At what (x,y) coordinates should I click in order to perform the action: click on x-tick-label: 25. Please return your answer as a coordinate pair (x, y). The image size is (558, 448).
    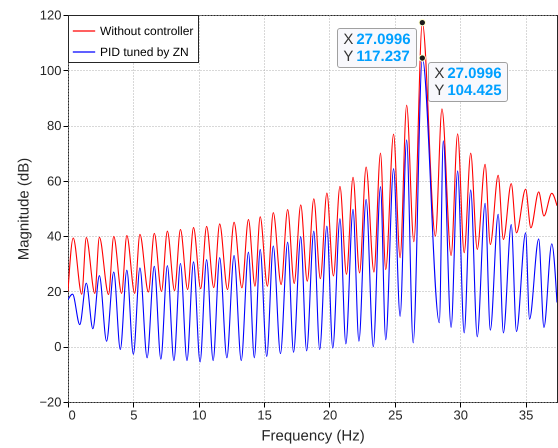
    Looking at the image, I should click on (395, 415).